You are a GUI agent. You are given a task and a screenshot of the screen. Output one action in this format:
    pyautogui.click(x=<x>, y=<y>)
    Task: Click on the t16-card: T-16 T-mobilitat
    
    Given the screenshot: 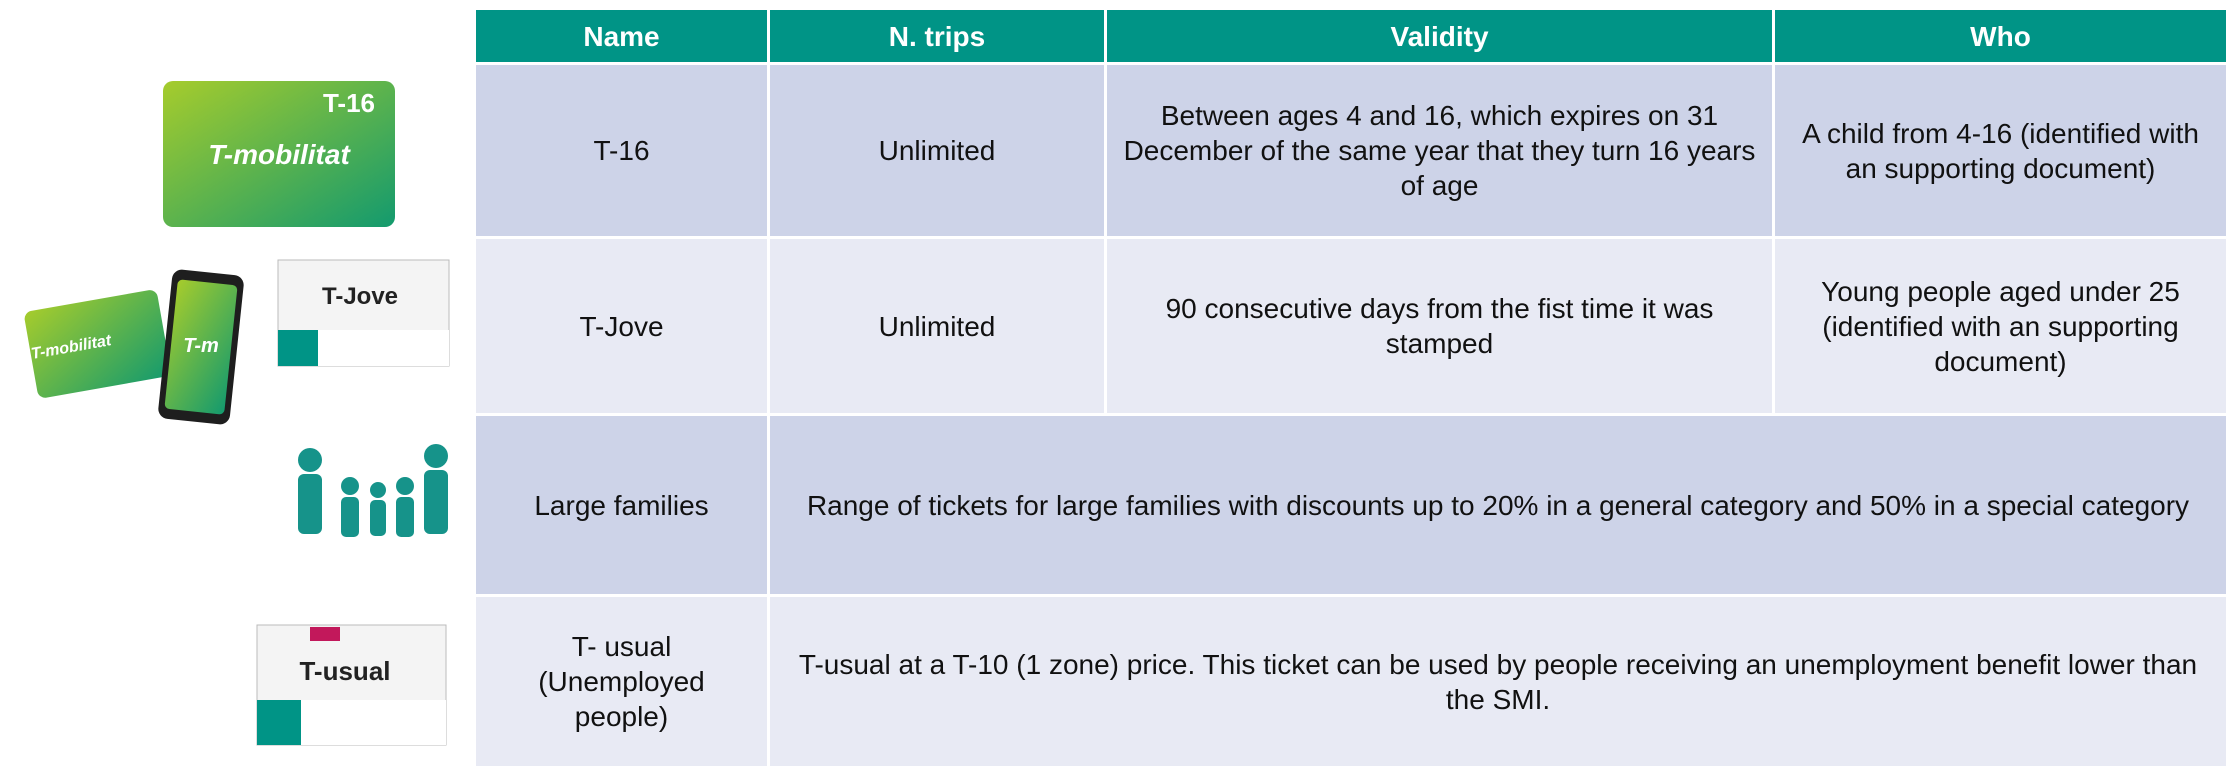 What is the action you would take?
    pyautogui.click(x=279, y=154)
    